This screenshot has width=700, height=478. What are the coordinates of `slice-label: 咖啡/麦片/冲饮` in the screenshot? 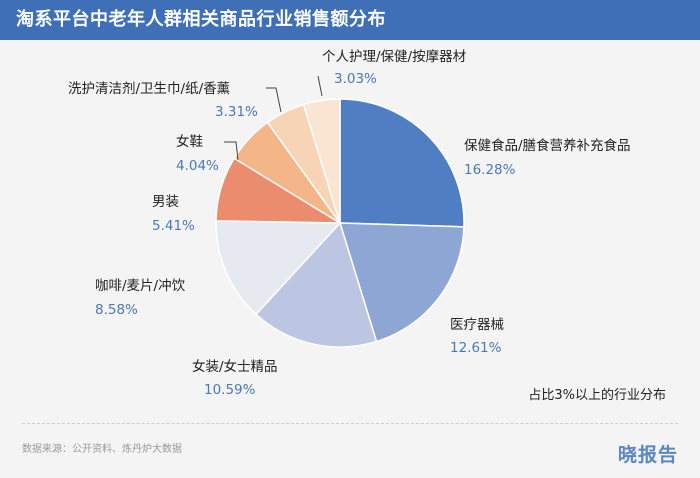 It's located at (140, 286).